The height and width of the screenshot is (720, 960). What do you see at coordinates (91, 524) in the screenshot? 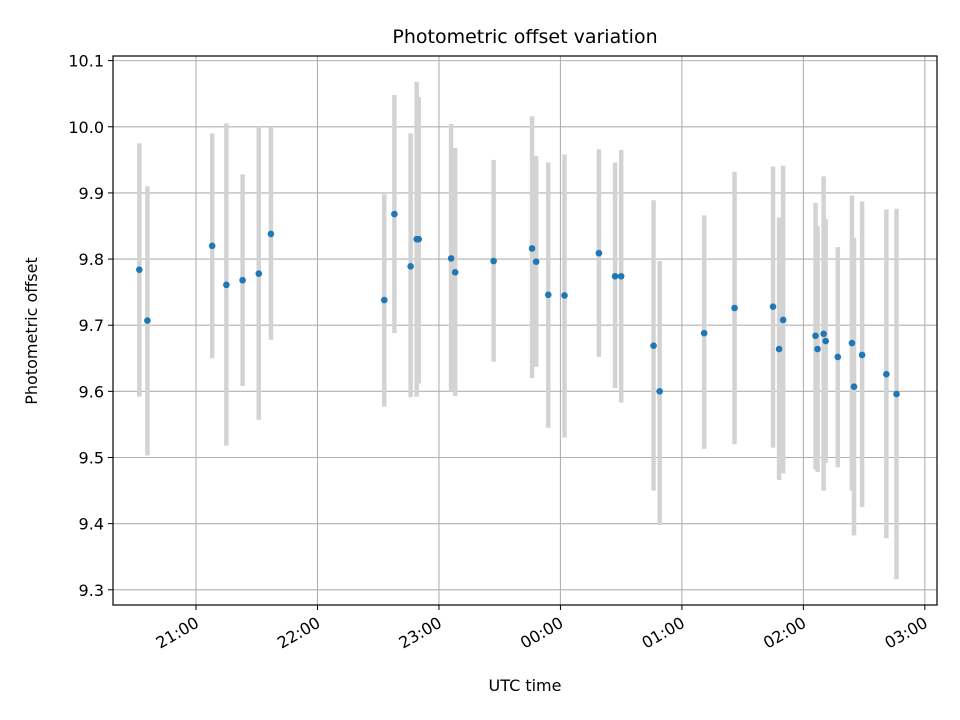
I see `y-tick-label: 9.4` at bounding box center [91, 524].